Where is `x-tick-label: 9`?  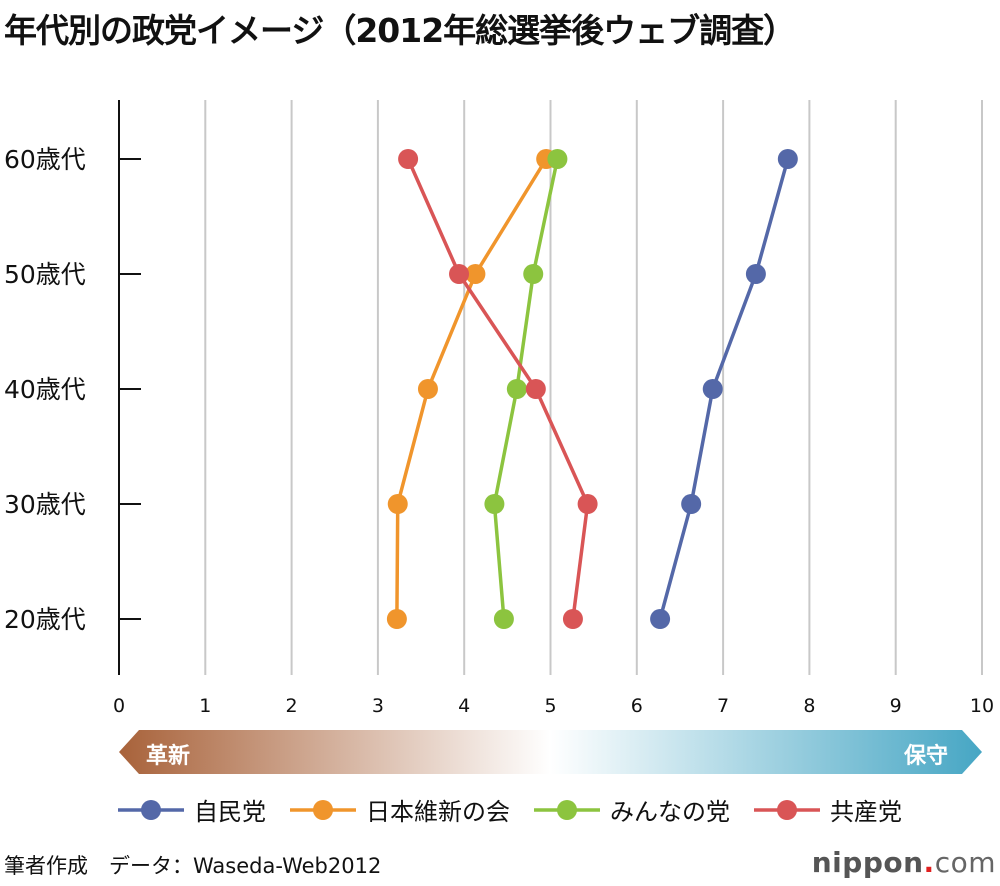
x-tick-label: 9 is located at coordinates (896, 706).